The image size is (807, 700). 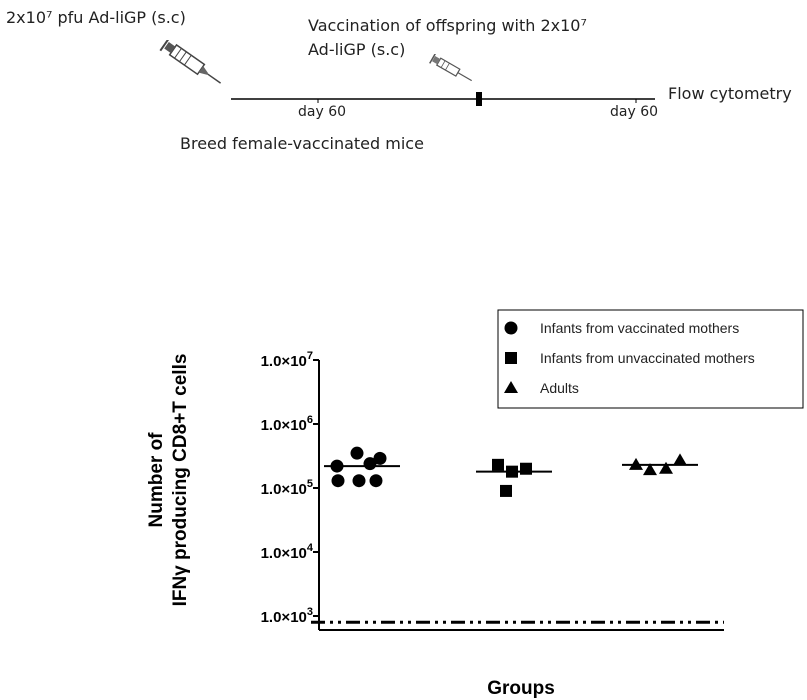 I want to click on legend-label: Infants from vaccinated mothers, so click(x=639, y=328).